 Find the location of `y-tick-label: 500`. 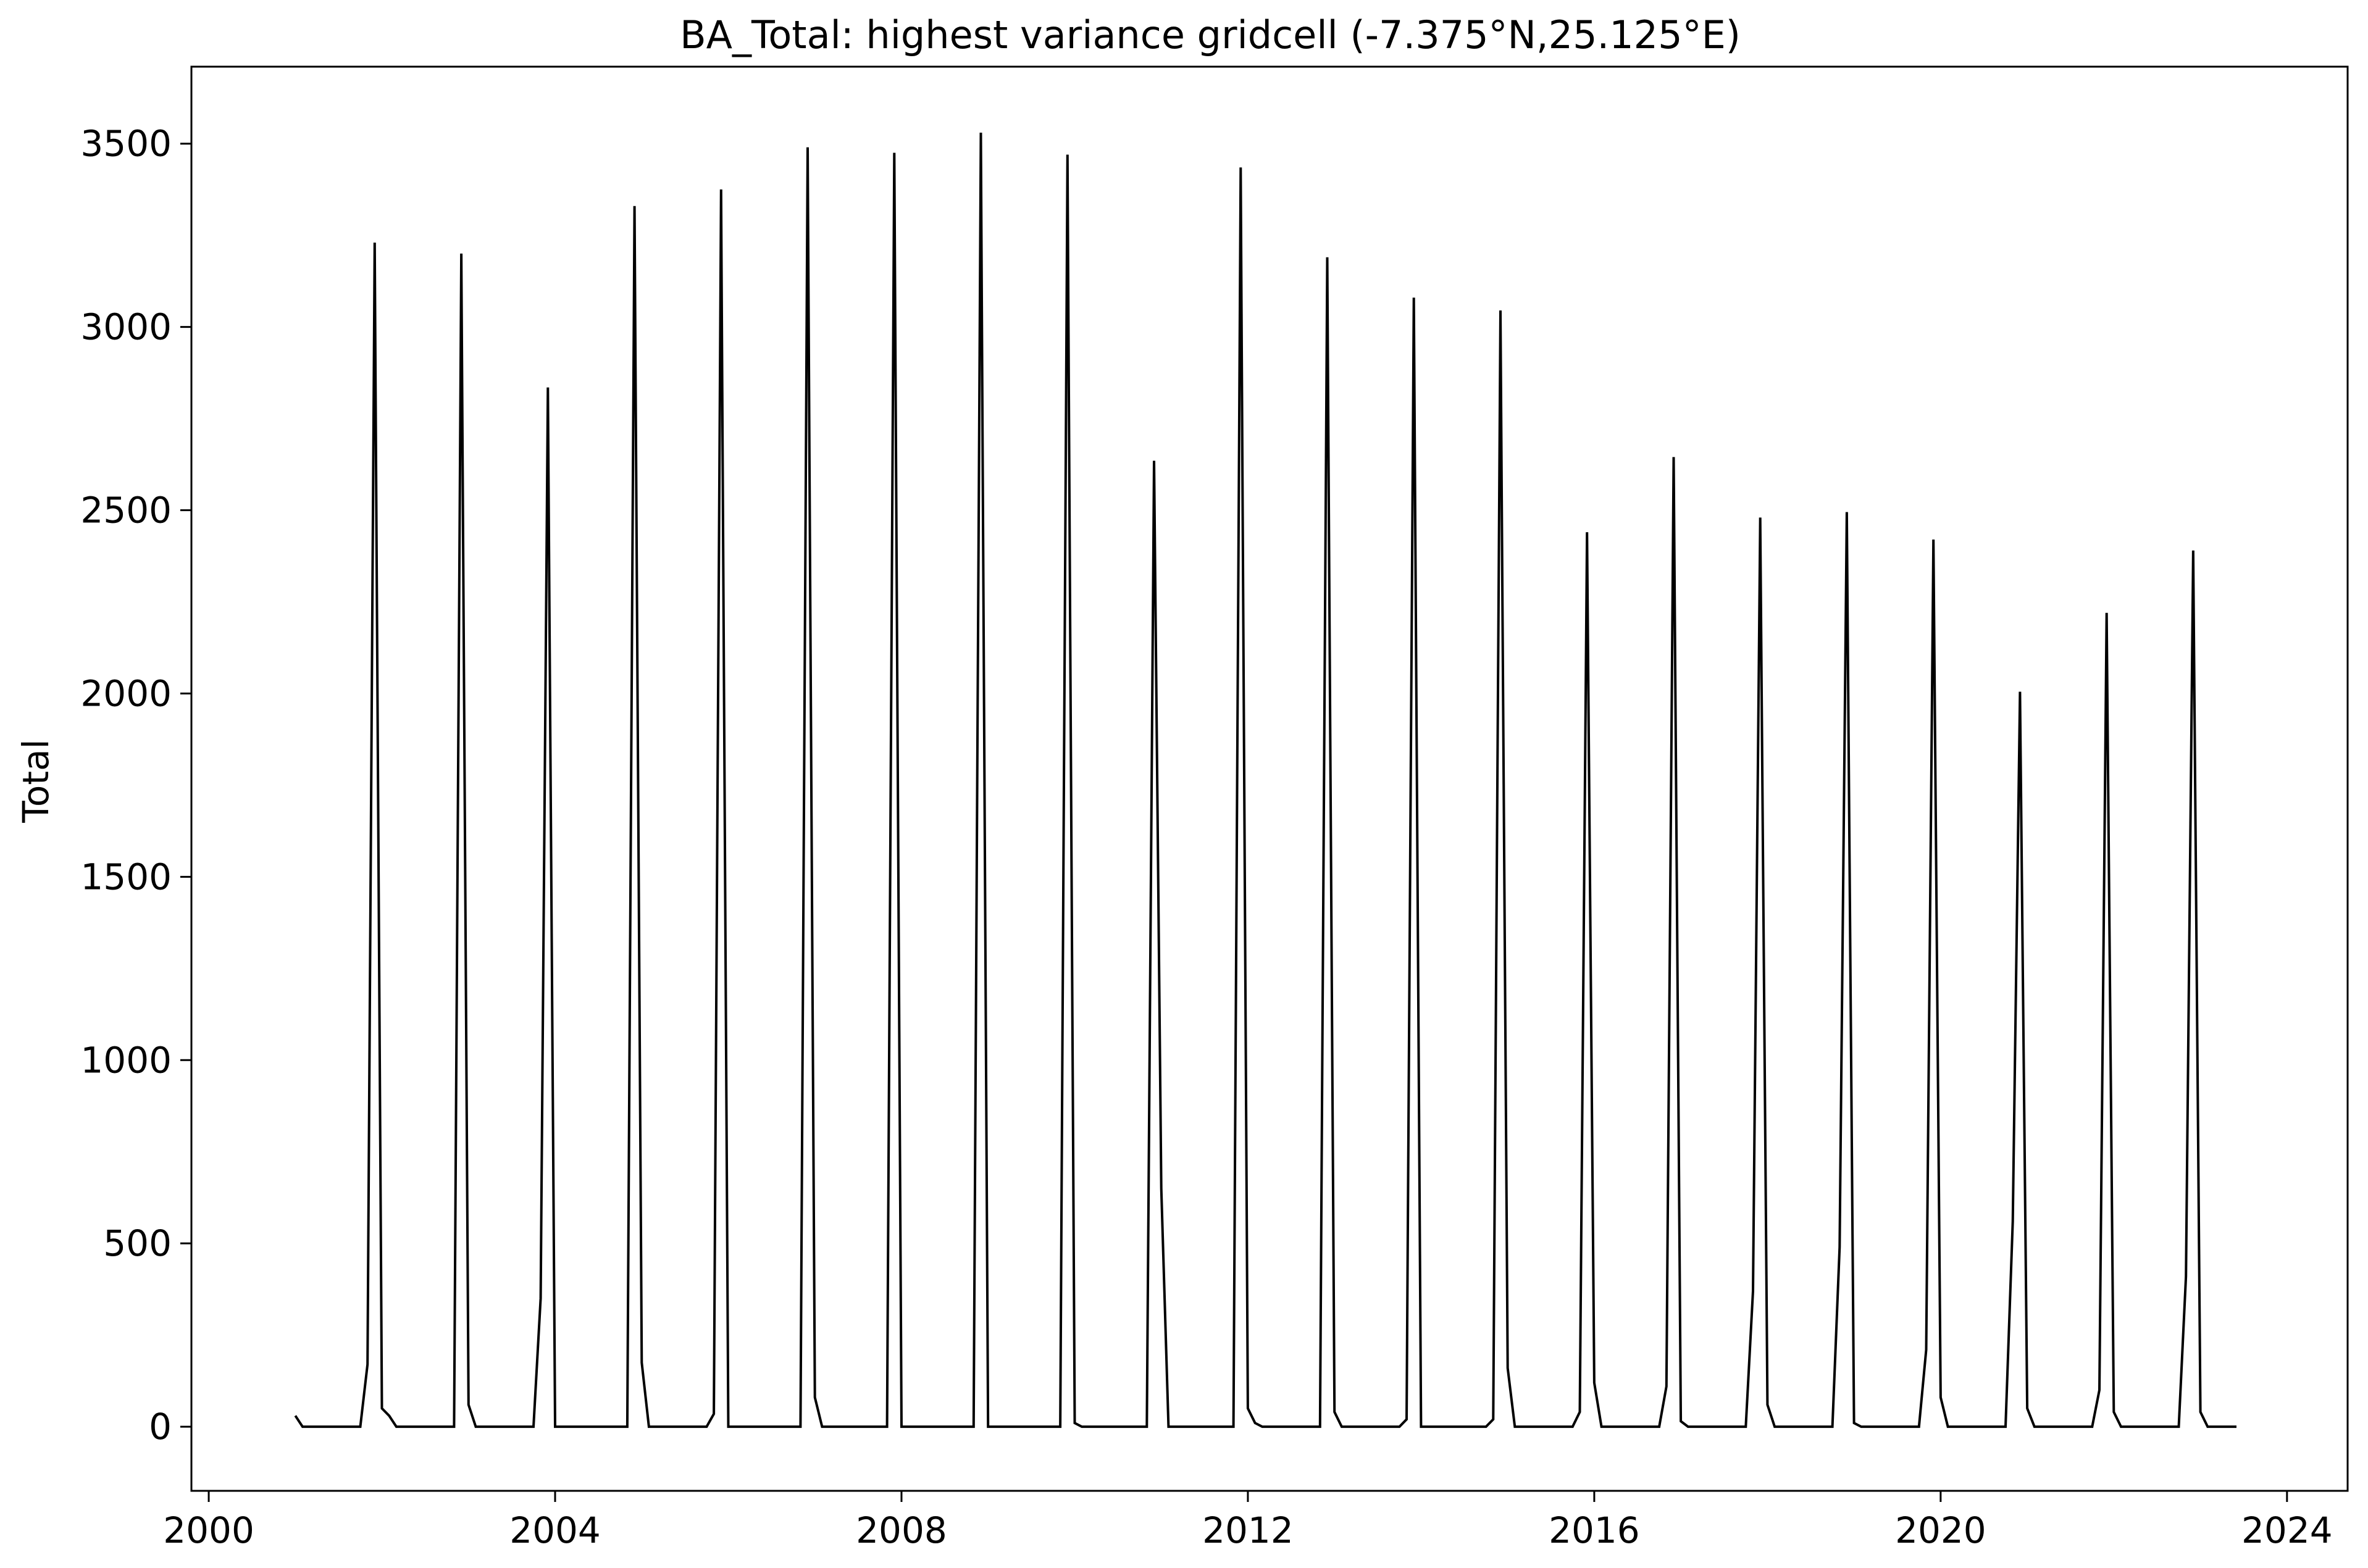

y-tick-label: 500 is located at coordinates (137, 1243).